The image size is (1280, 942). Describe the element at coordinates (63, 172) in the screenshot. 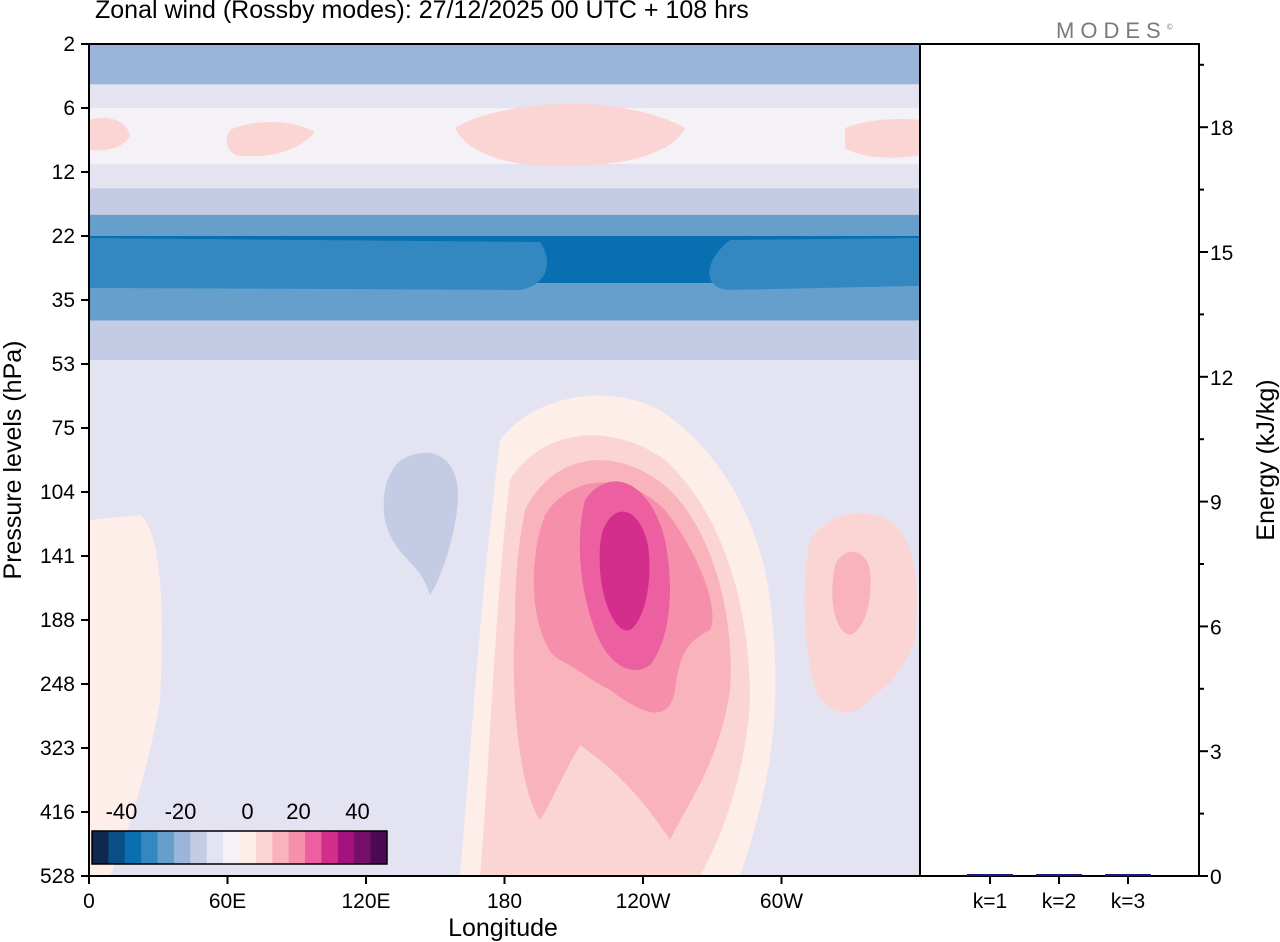

I see `pressure-tick-label: 12` at that location.